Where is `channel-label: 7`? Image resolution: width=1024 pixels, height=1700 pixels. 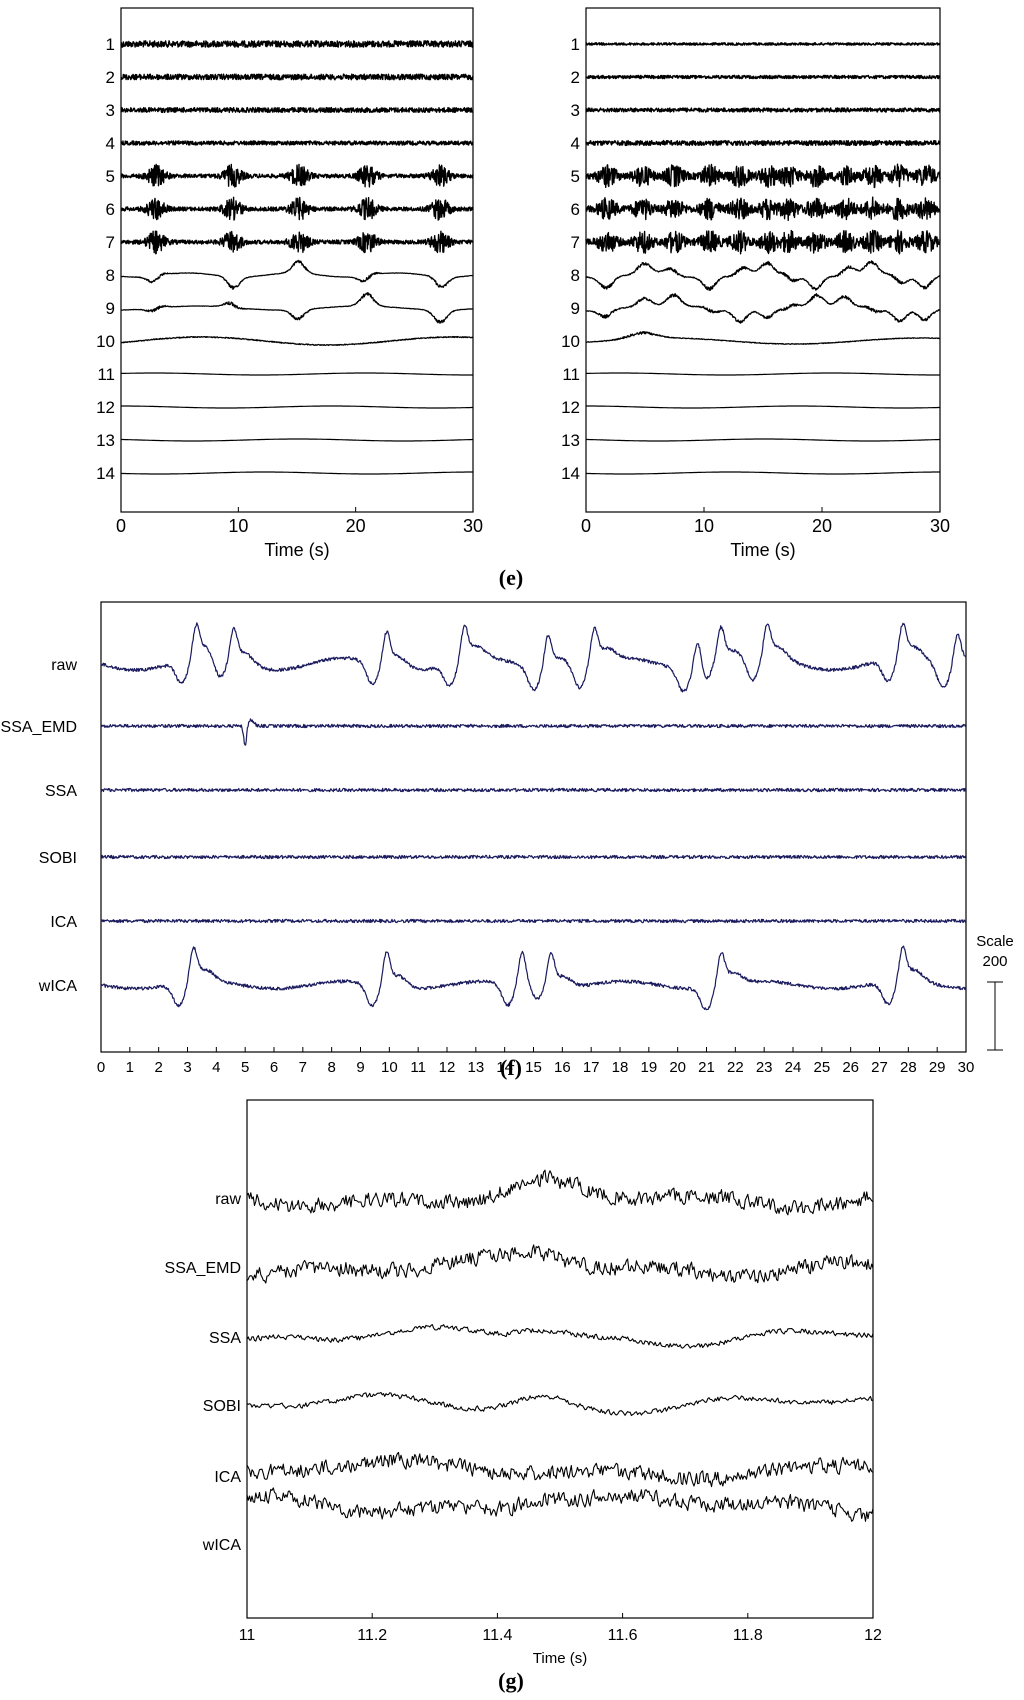 channel-label: 7 is located at coordinates (575, 242).